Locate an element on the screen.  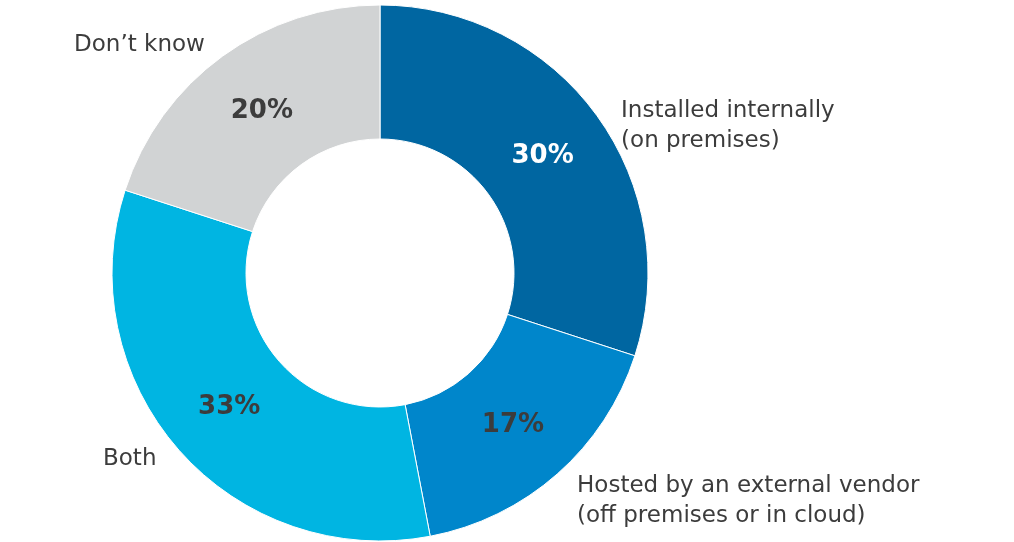
data-label: 20% is located at coordinates (261, 109).